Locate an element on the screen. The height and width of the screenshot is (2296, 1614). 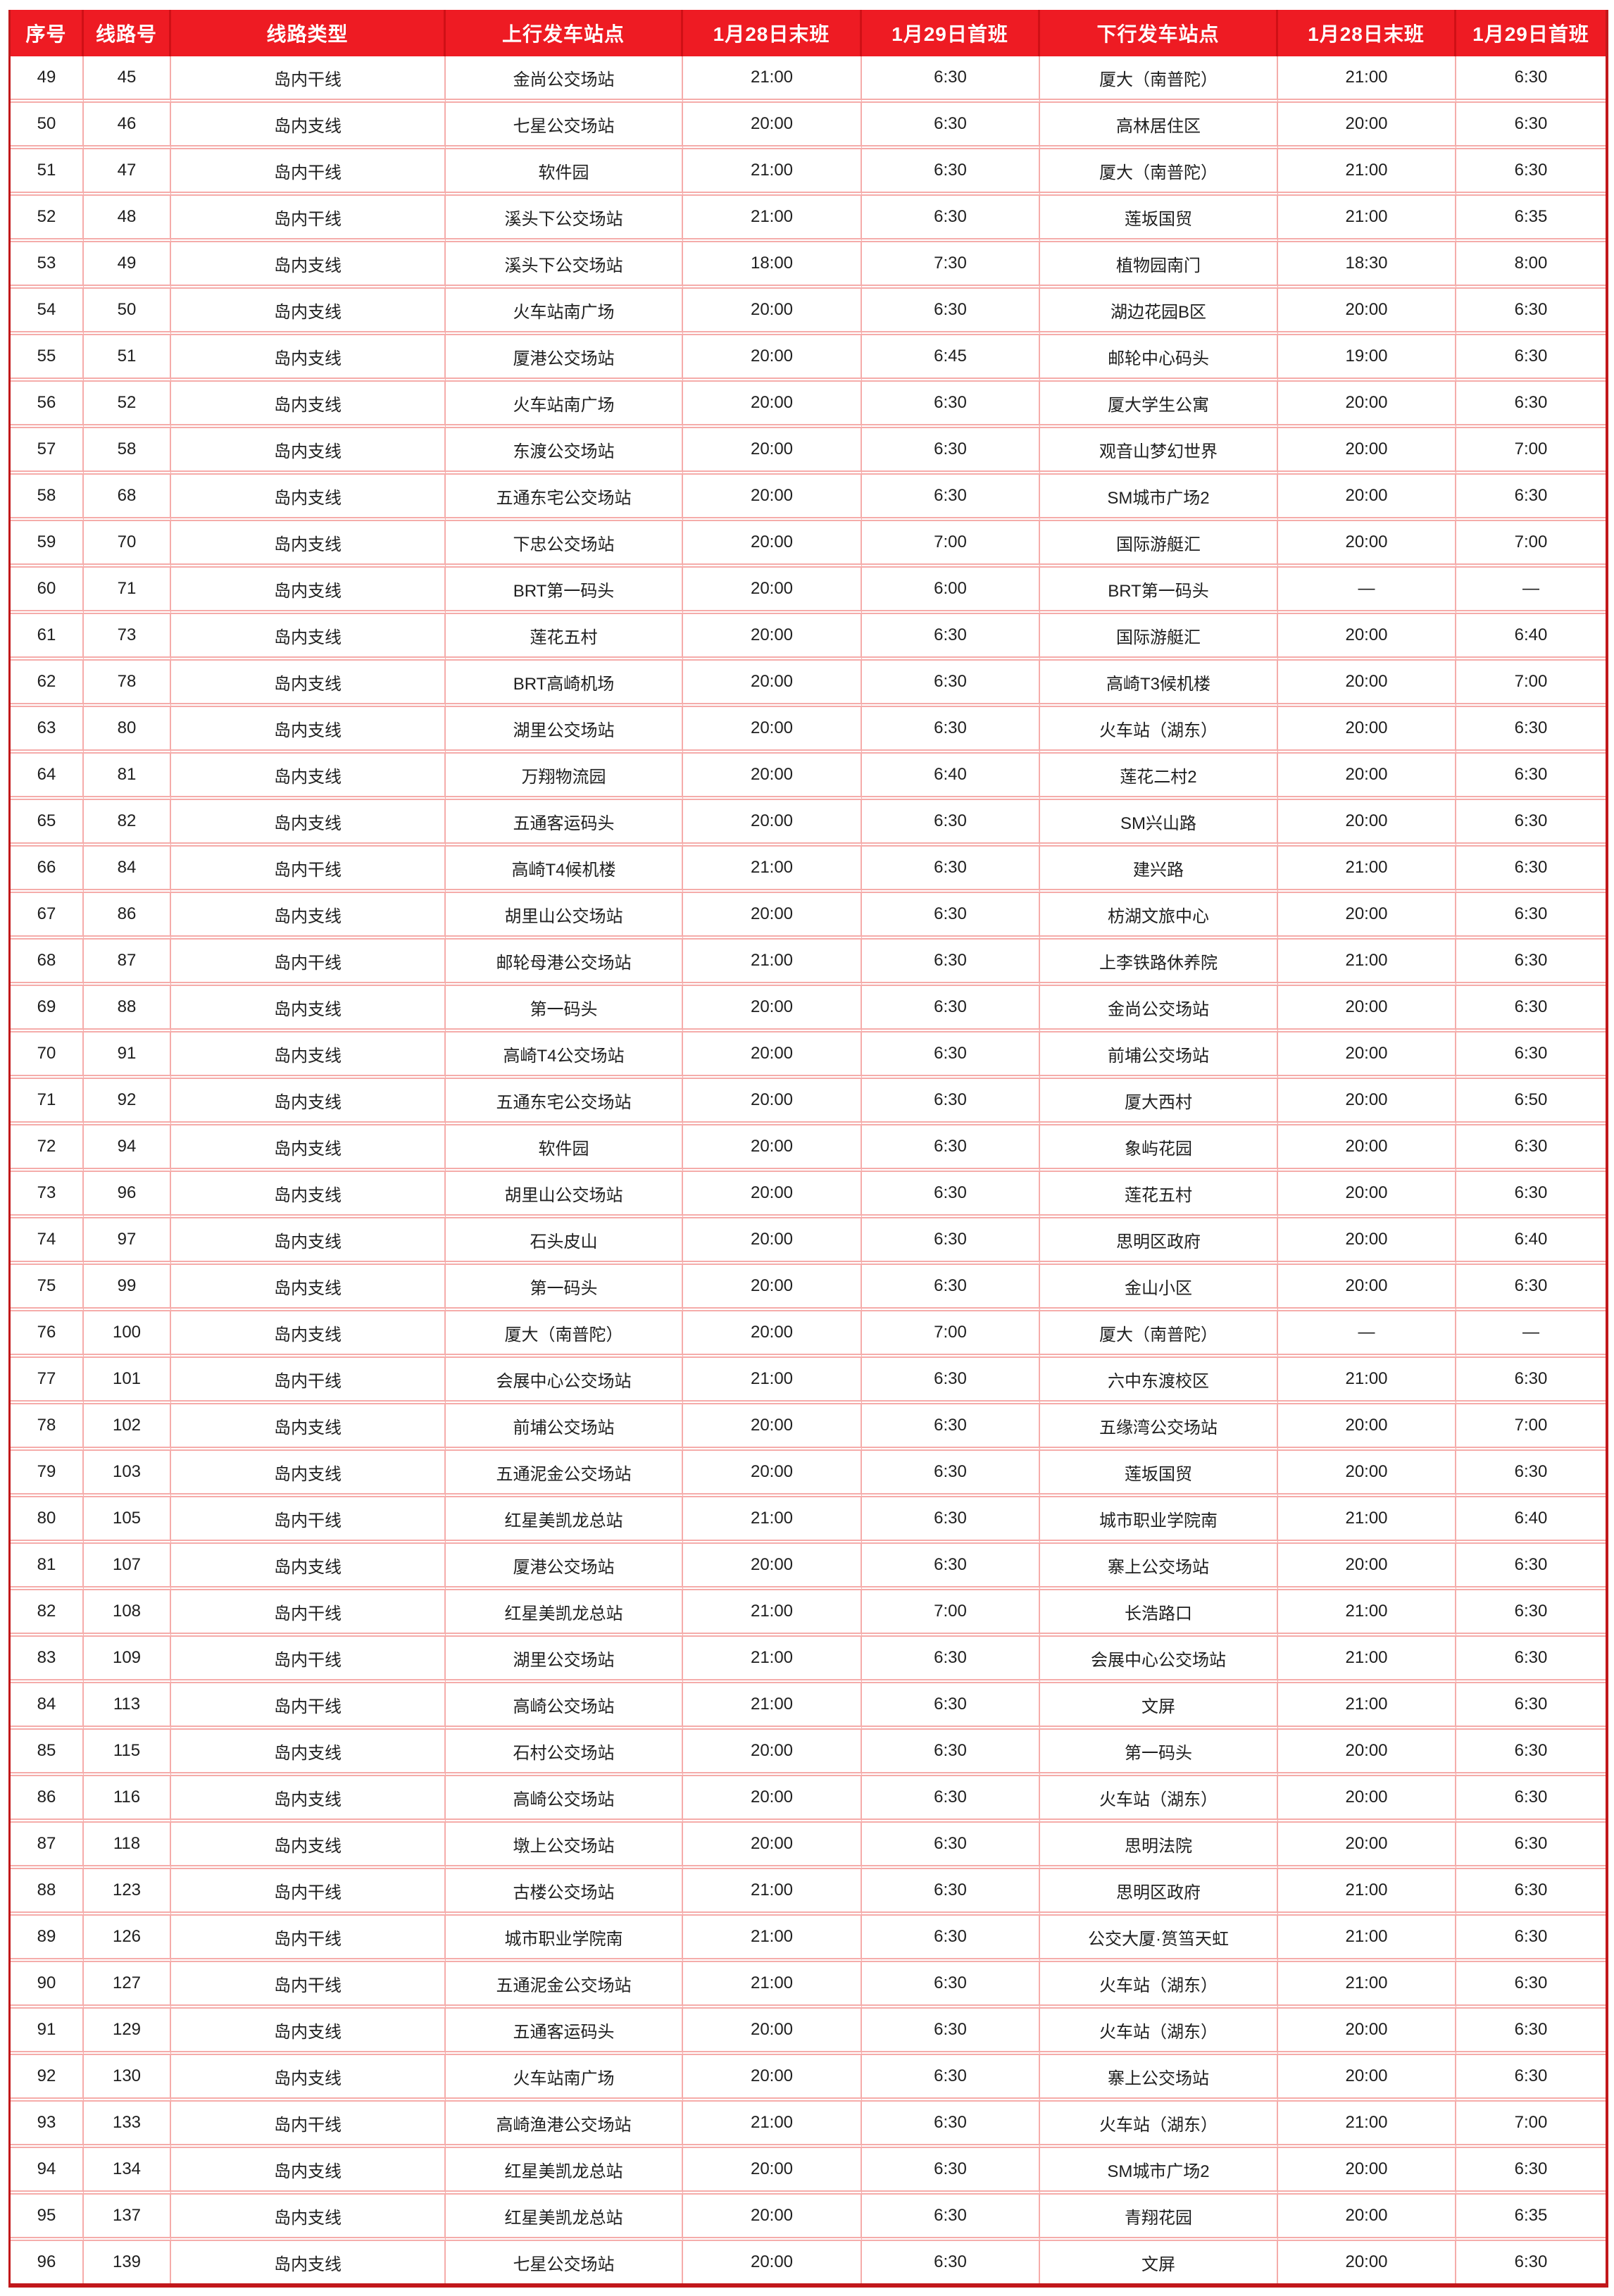
cell-line-number: 105 is located at coordinates (128, 1520).